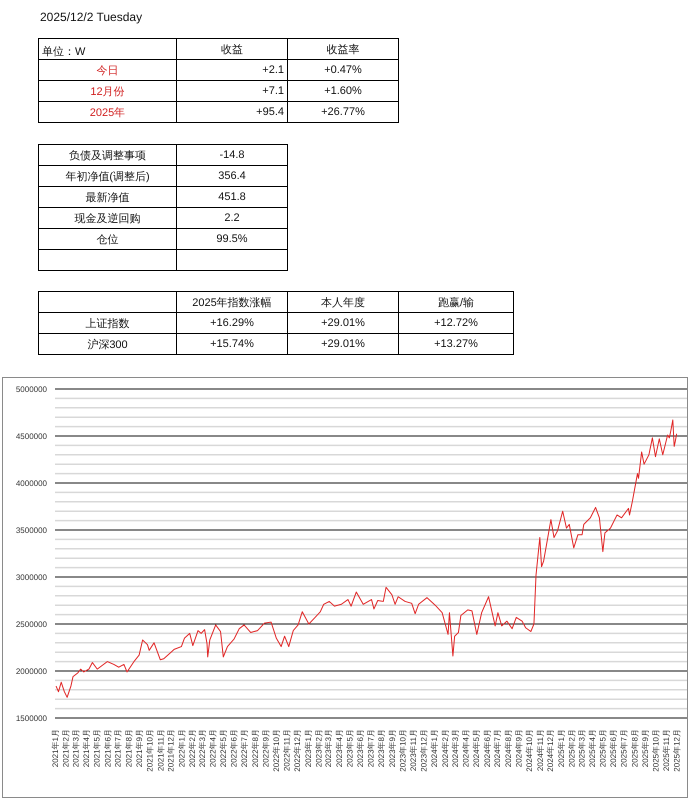 This screenshot has height=798, width=688. What do you see at coordinates (232, 70) in the screenshot?
I see `text: +2.1` at bounding box center [232, 70].